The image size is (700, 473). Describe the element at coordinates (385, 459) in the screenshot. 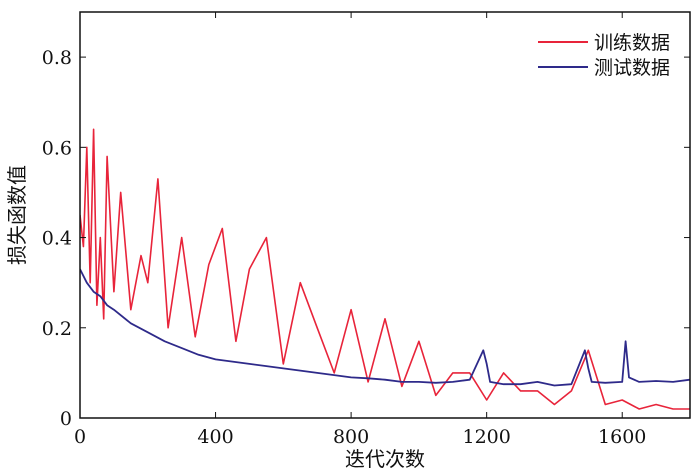

I see `x-axis-title: 迭代次数` at that location.